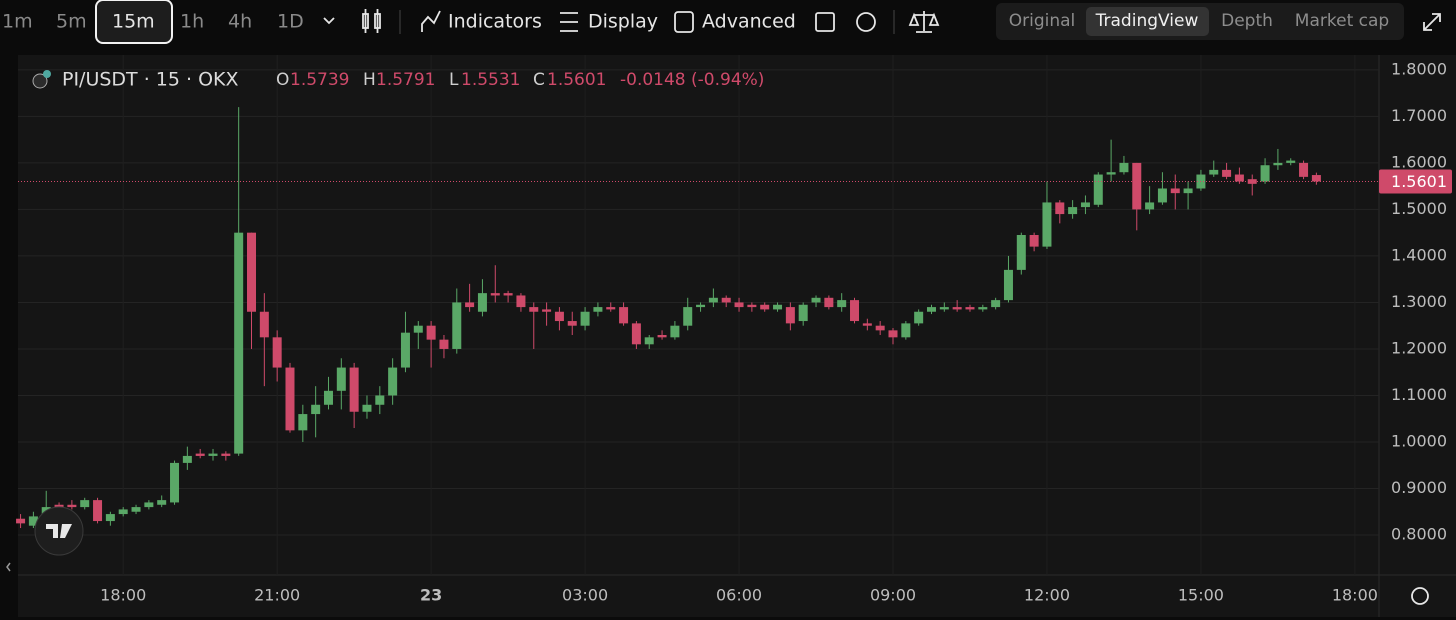  Describe the element at coordinates (1419, 208) in the screenshot. I see `y-tick-label: 1.5000` at that location.